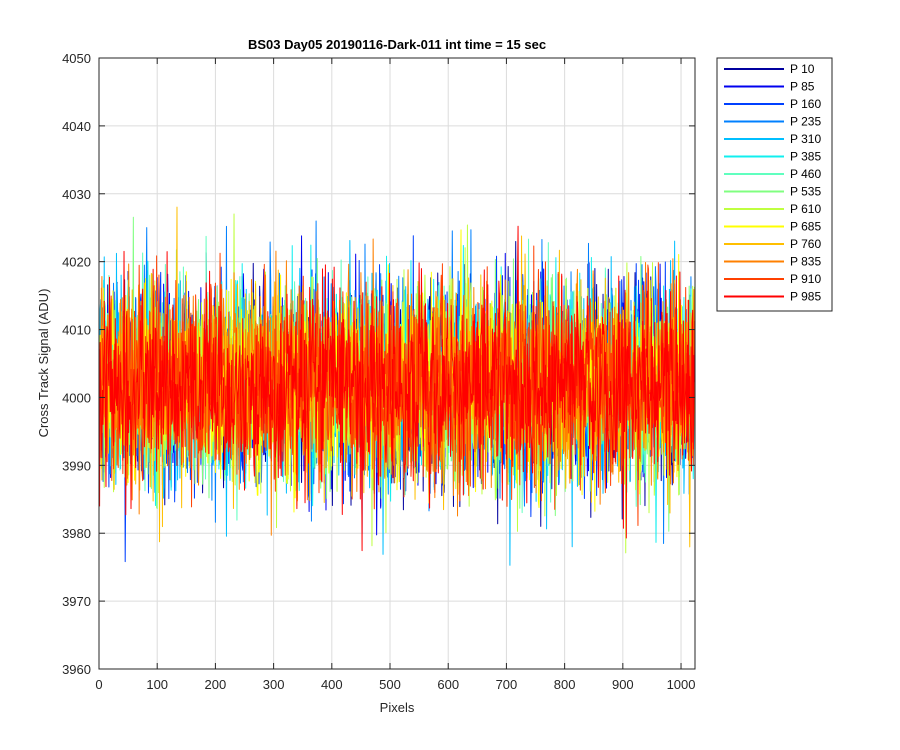 This screenshot has width=900, height=750. Describe the element at coordinates (565, 684) in the screenshot. I see `x-tick-label: 800` at that location.